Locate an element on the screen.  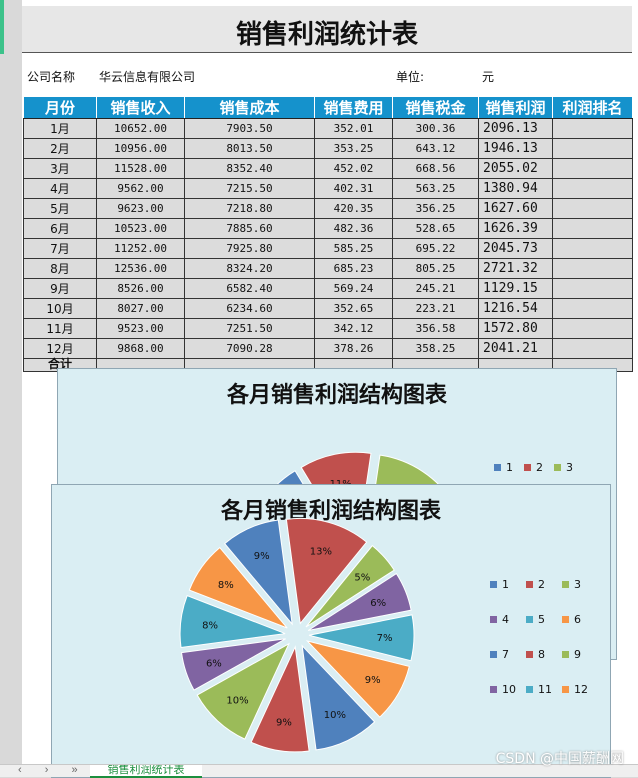
cell-expense: 352.01 is located at coordinates (353, 128).